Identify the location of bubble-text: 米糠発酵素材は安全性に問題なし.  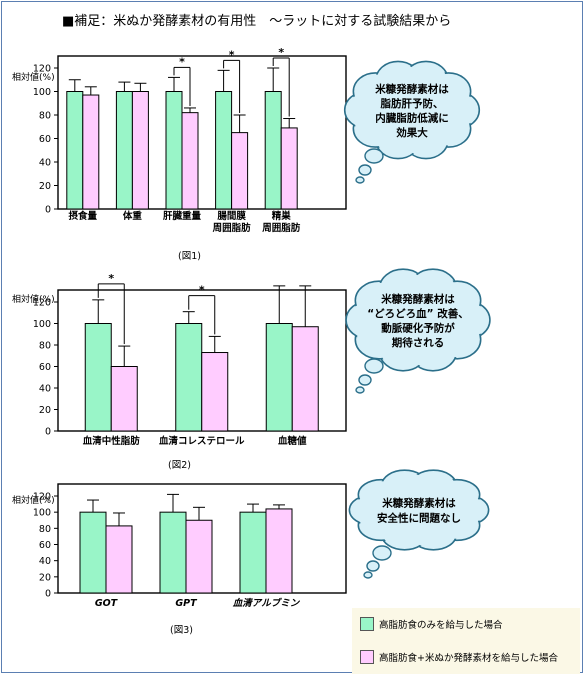
(419, 511).